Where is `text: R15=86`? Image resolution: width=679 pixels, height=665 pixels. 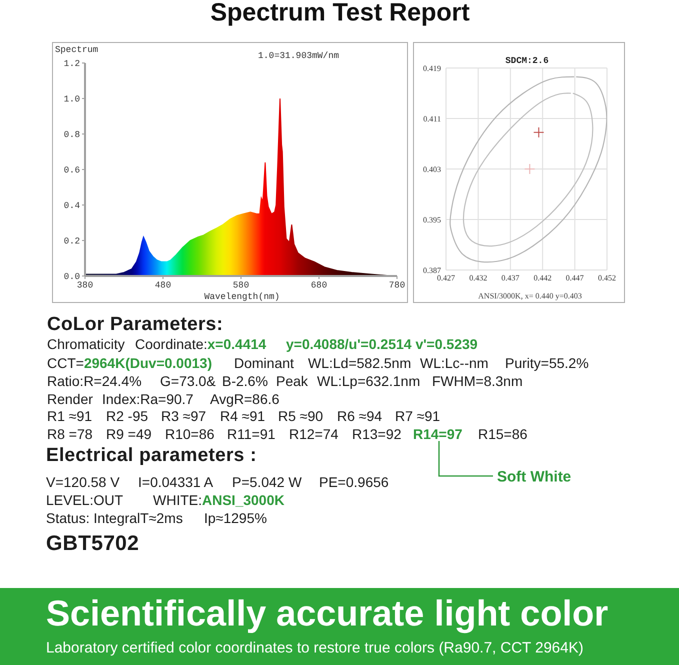
text: R15=86 is located at coordinates (503, 434).